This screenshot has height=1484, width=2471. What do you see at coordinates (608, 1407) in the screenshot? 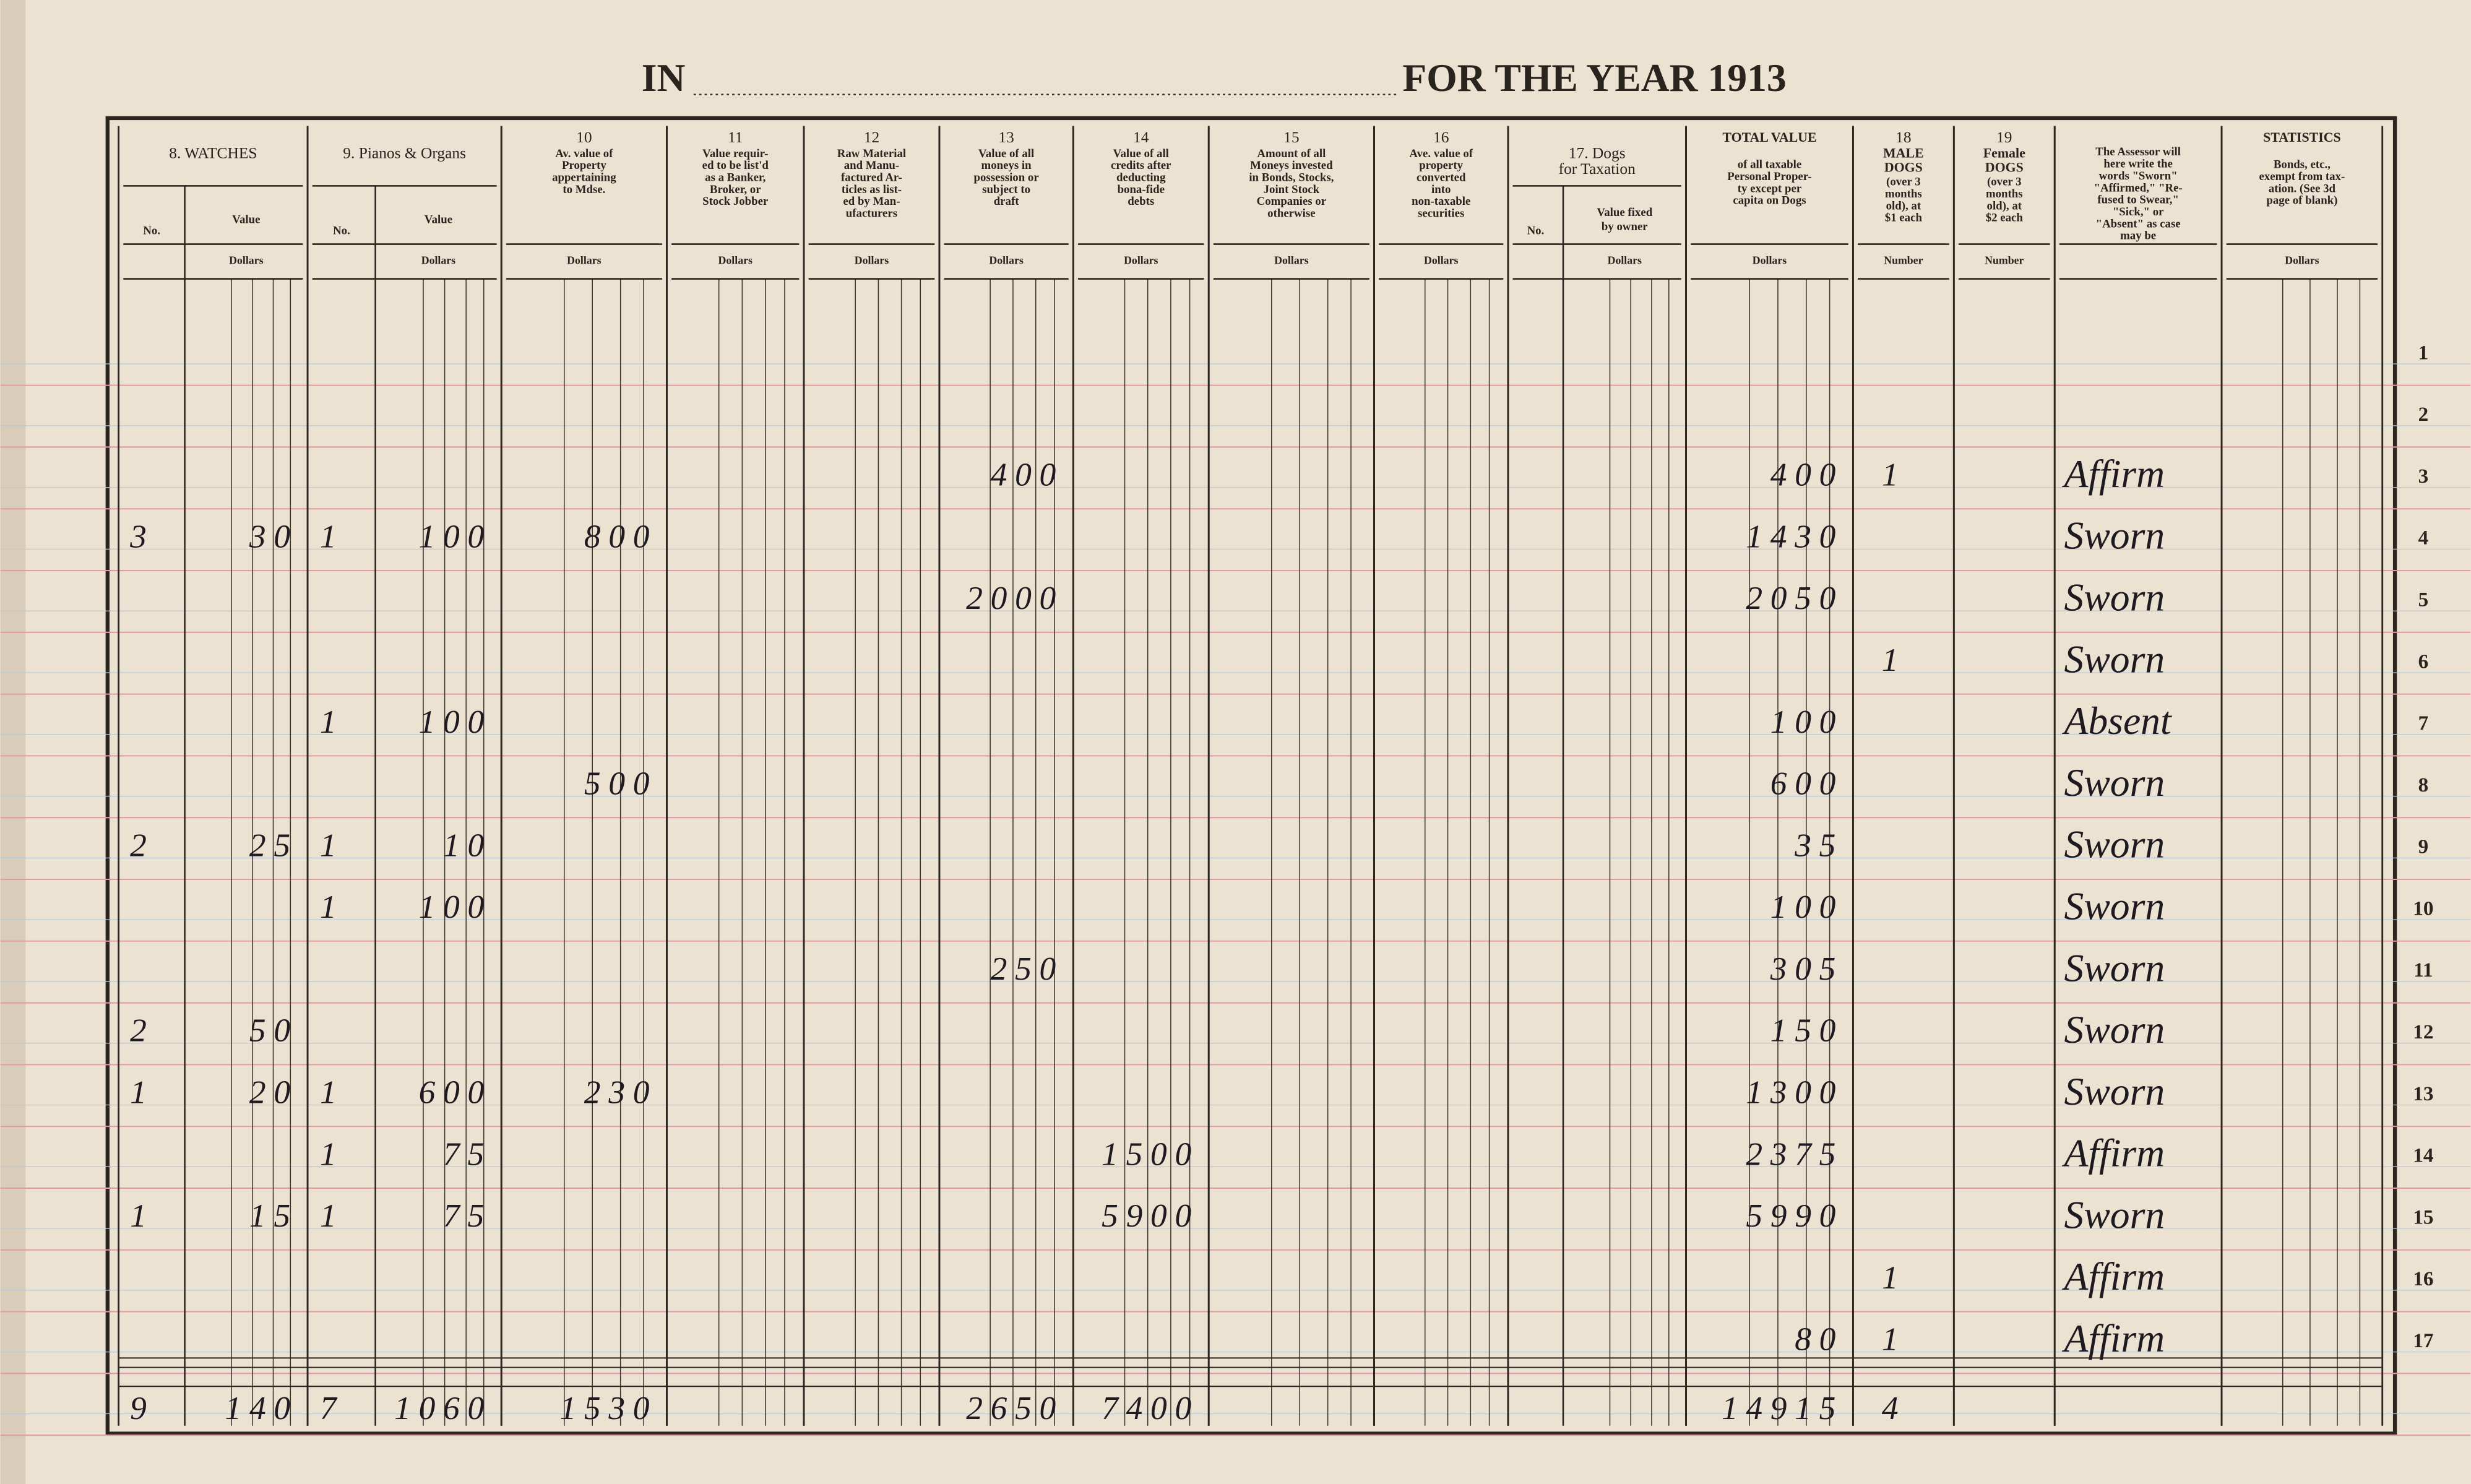
I see `entry: 1530` at bounding box center [608, 1407].